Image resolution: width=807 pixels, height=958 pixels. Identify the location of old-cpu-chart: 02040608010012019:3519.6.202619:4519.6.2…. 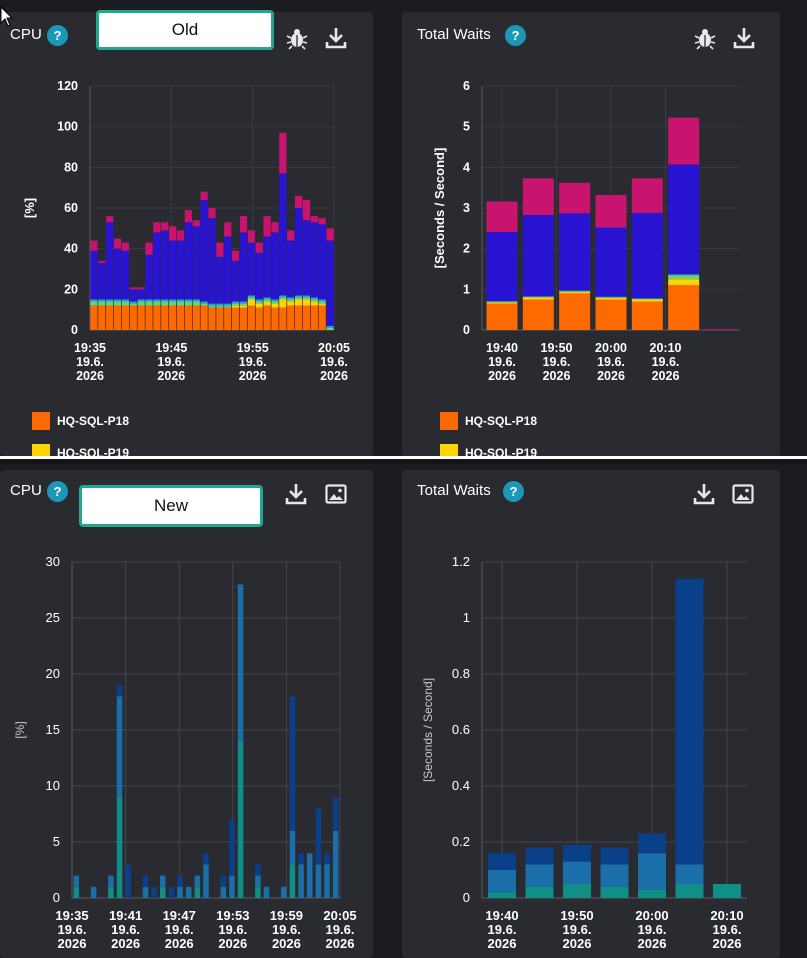
(186, 231).